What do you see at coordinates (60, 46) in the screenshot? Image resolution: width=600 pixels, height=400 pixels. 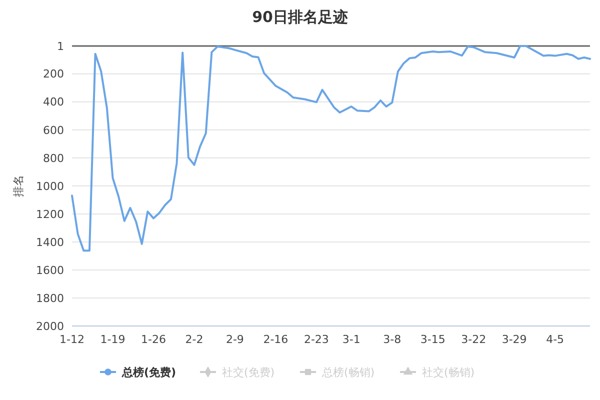 I see `y-tick-label: 1` at bounding box center [60, 46].